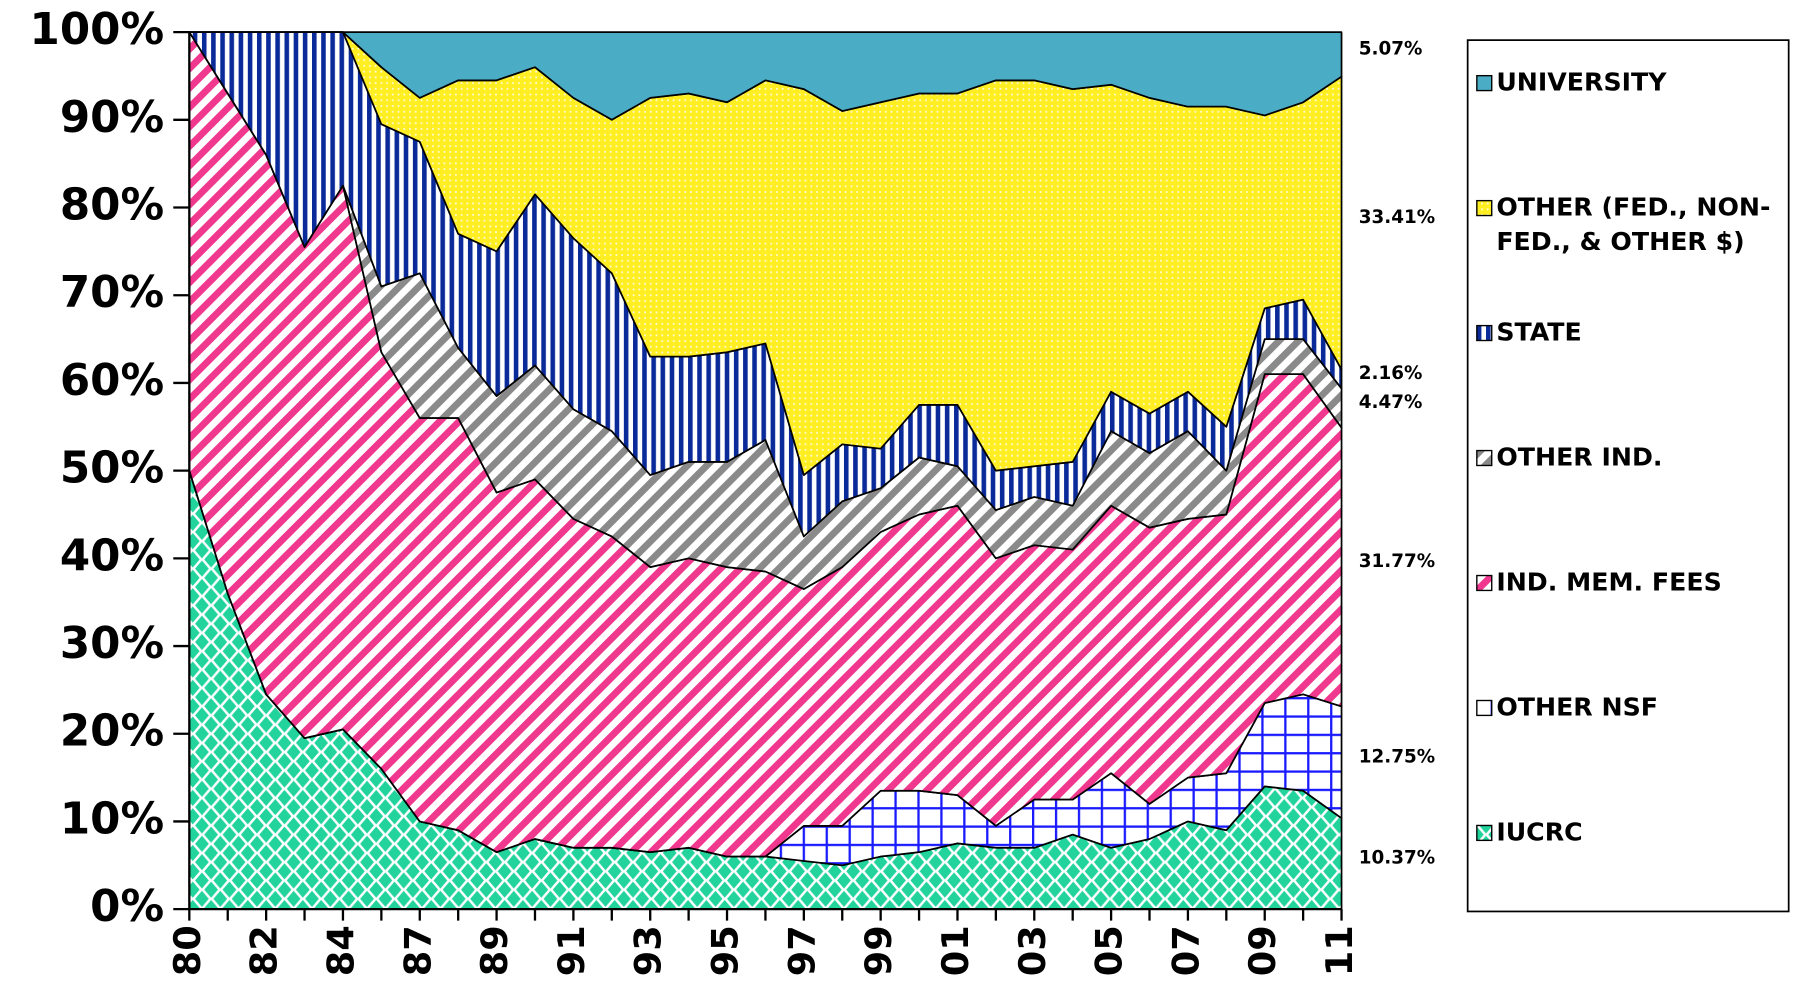 The width and height of the screenshot is (1798, 994). What do you see at coordinates (1391, 48) in the screenshot?
I see `end-label: 5.07%` at bounding box center [1391, 48].